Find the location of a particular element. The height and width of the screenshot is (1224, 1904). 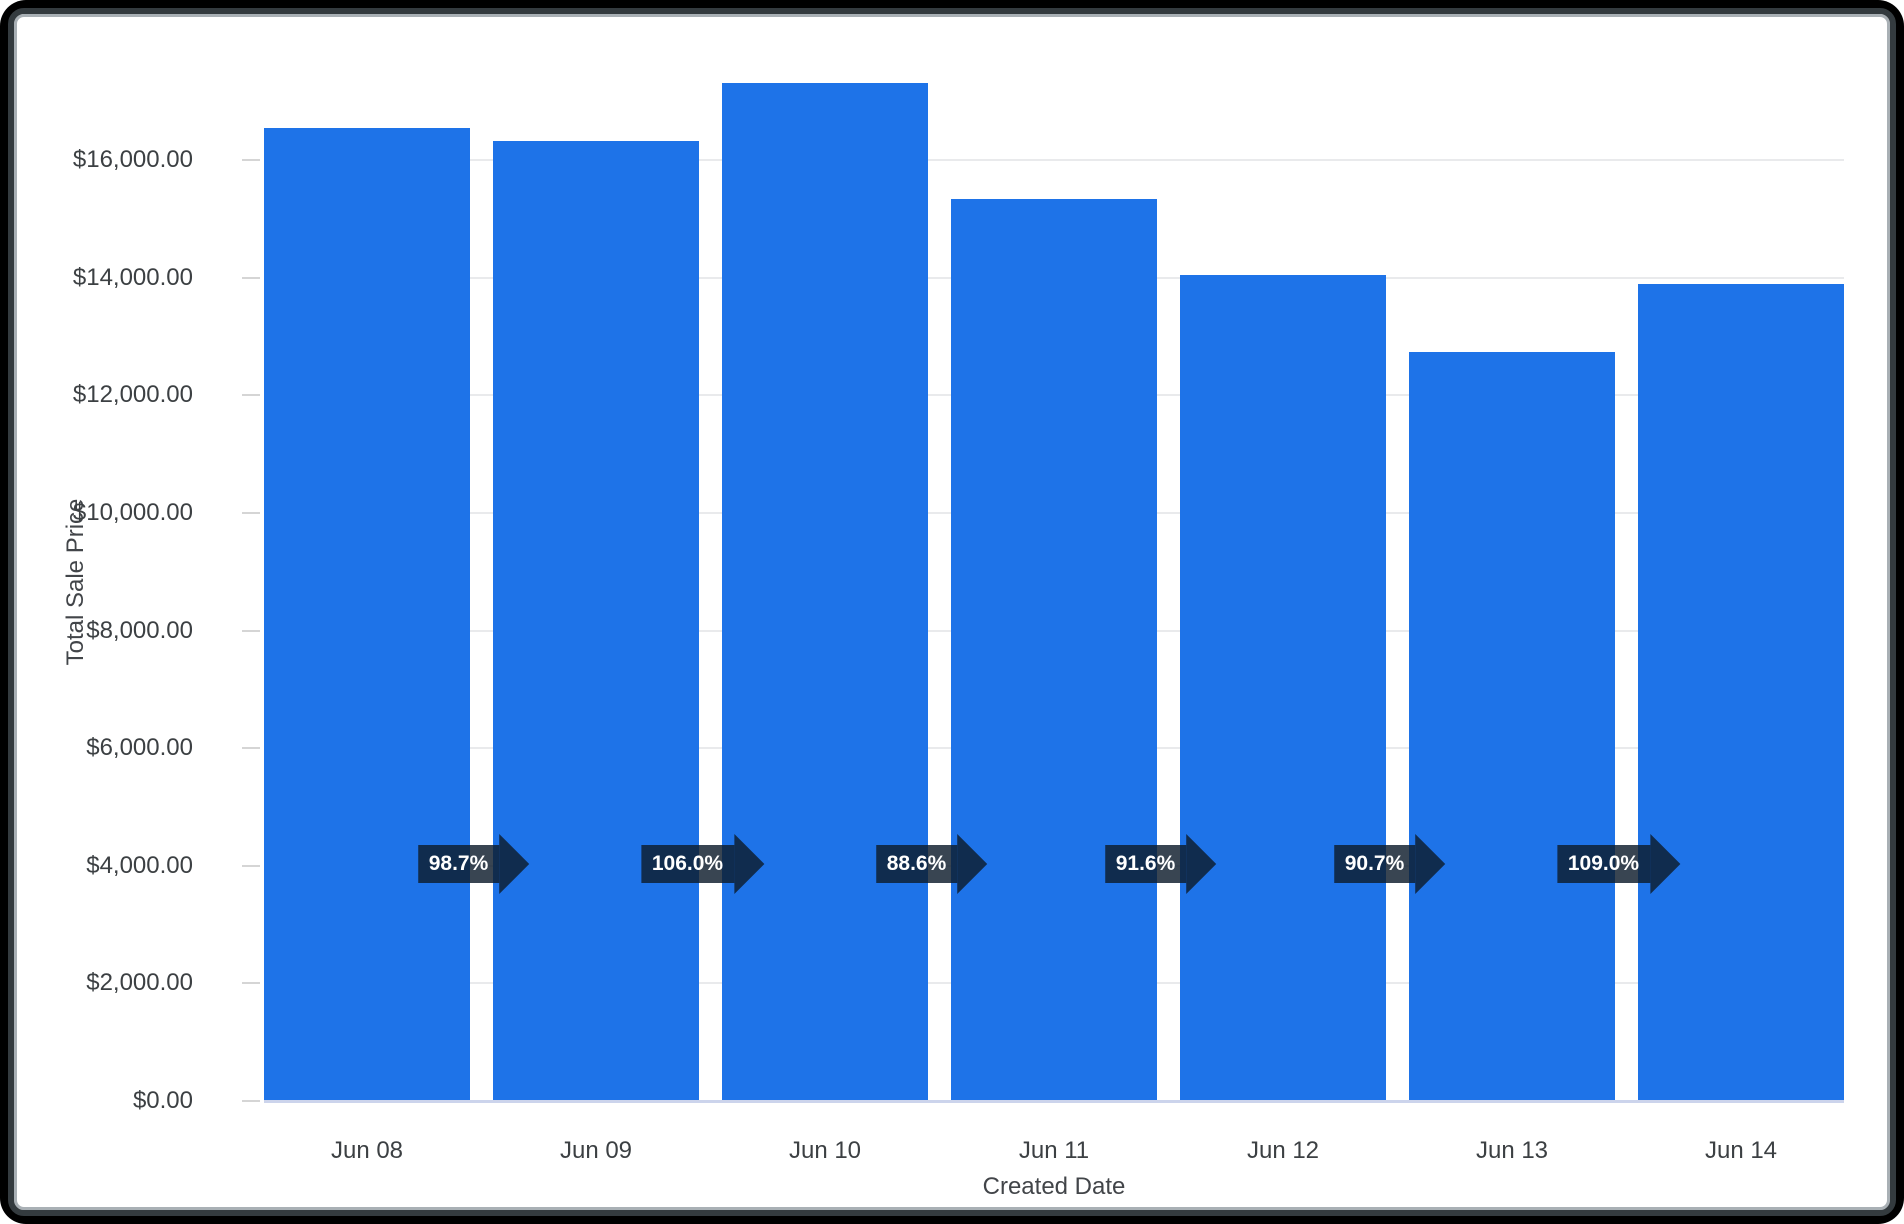

period-change-arrow: 109.0% is located at coordinates (1618, 864).